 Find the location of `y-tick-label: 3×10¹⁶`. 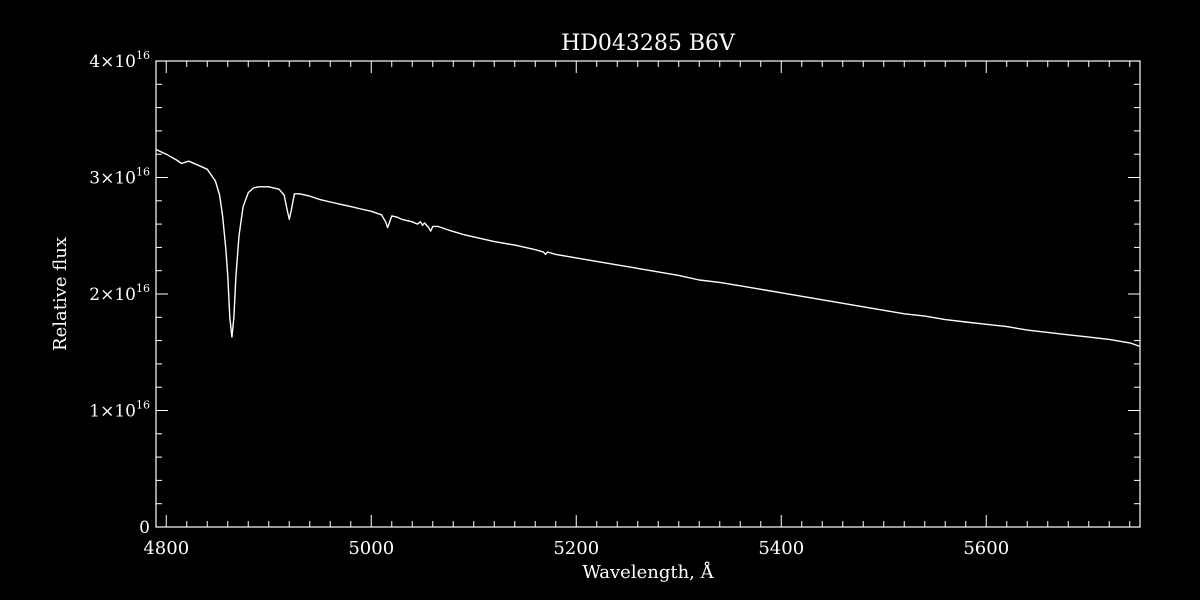

y-tick-label: 3×10¹⁶ is located at coordinates (119, 177).